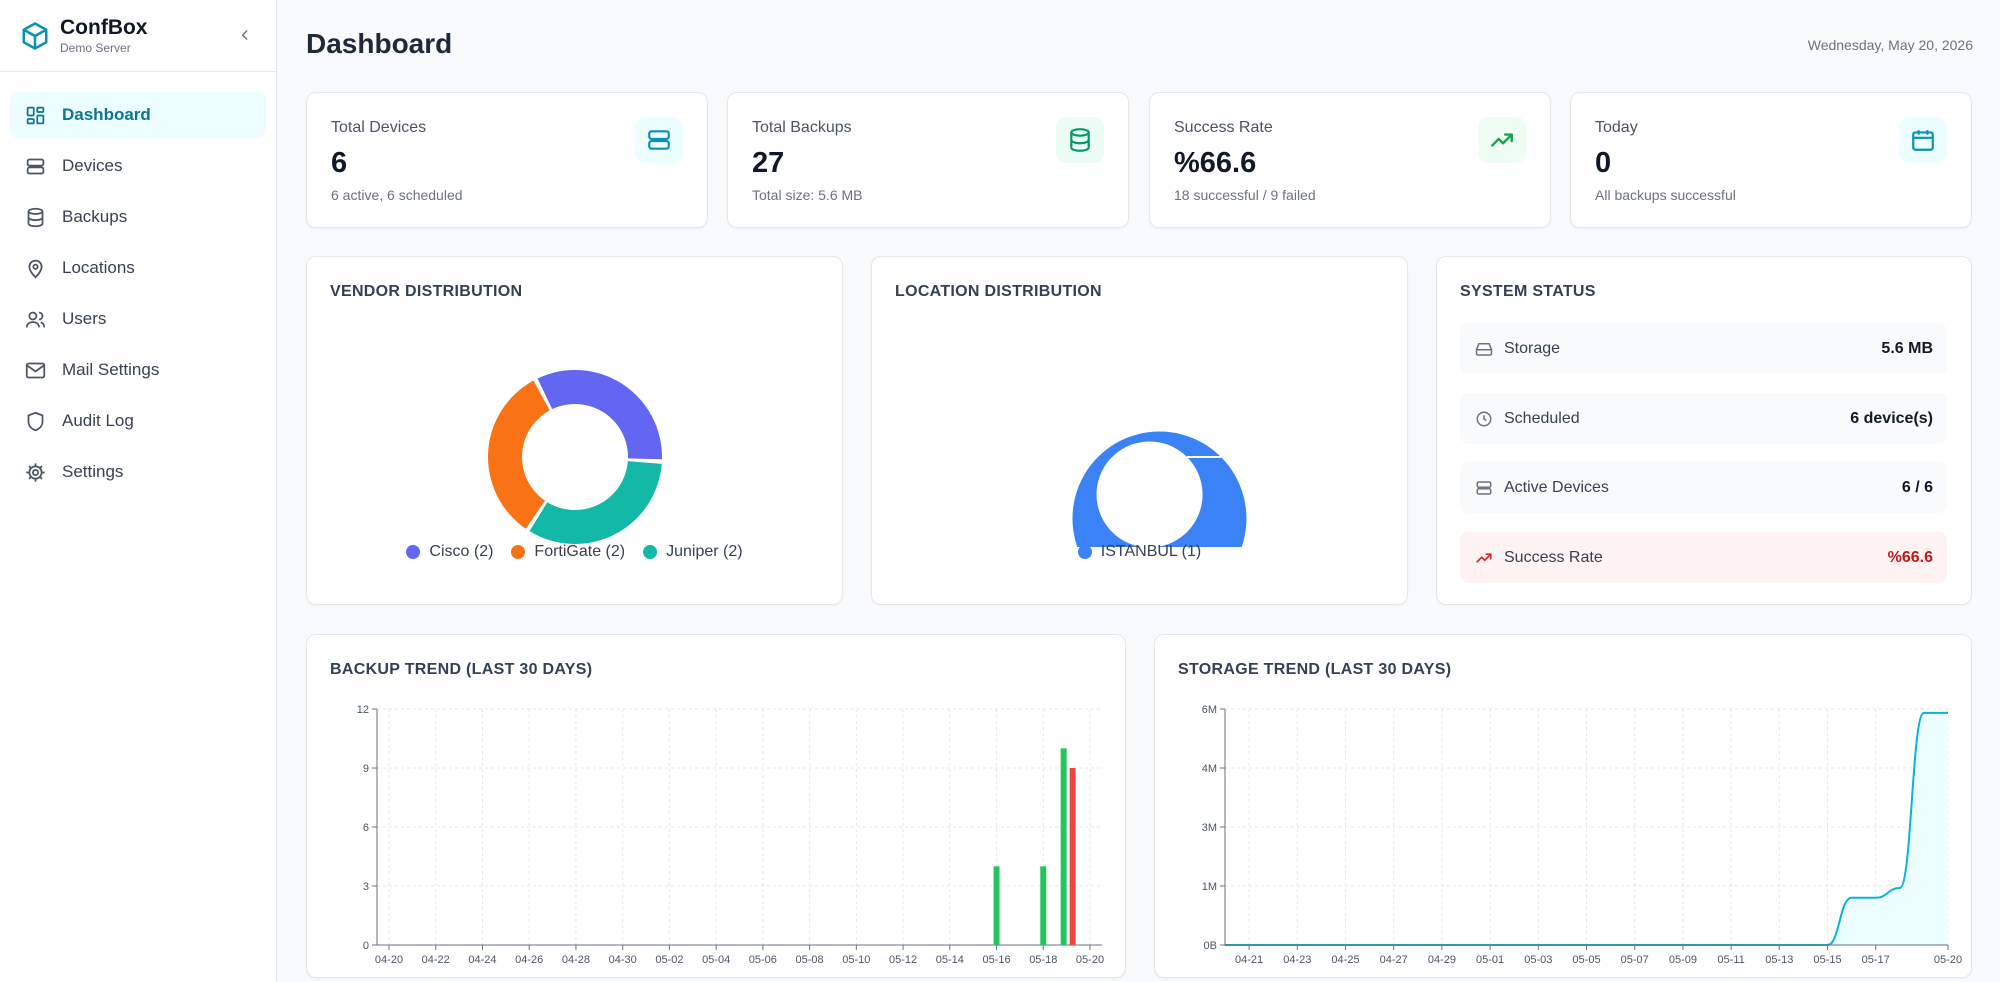  I want to click on legend-item-istanbul: ISTANBUL (1), so click(1139, 552).